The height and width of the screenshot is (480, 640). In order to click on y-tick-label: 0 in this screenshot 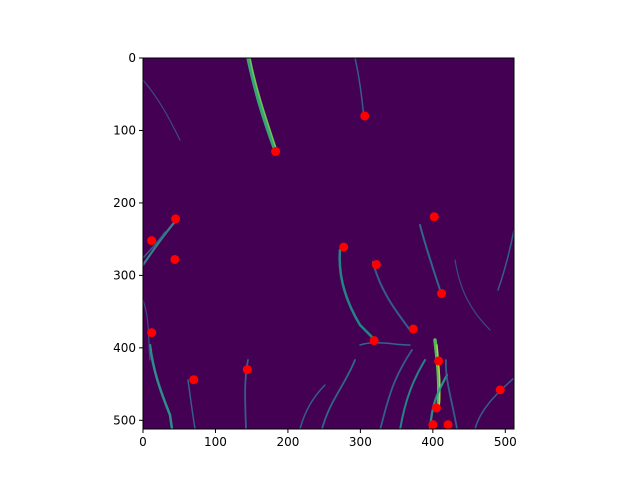, I will do `click(132, 58)`.